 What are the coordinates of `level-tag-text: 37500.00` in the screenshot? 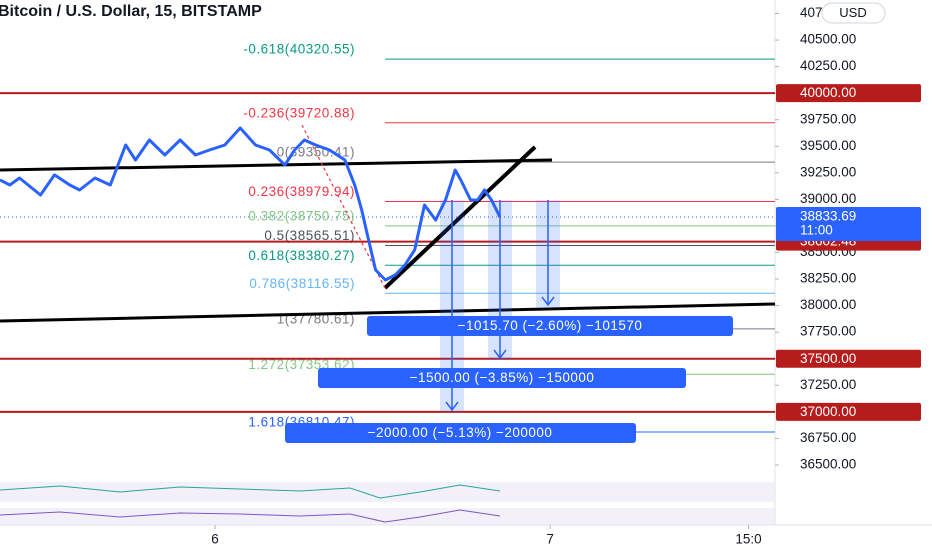 It's located at (828, 358).